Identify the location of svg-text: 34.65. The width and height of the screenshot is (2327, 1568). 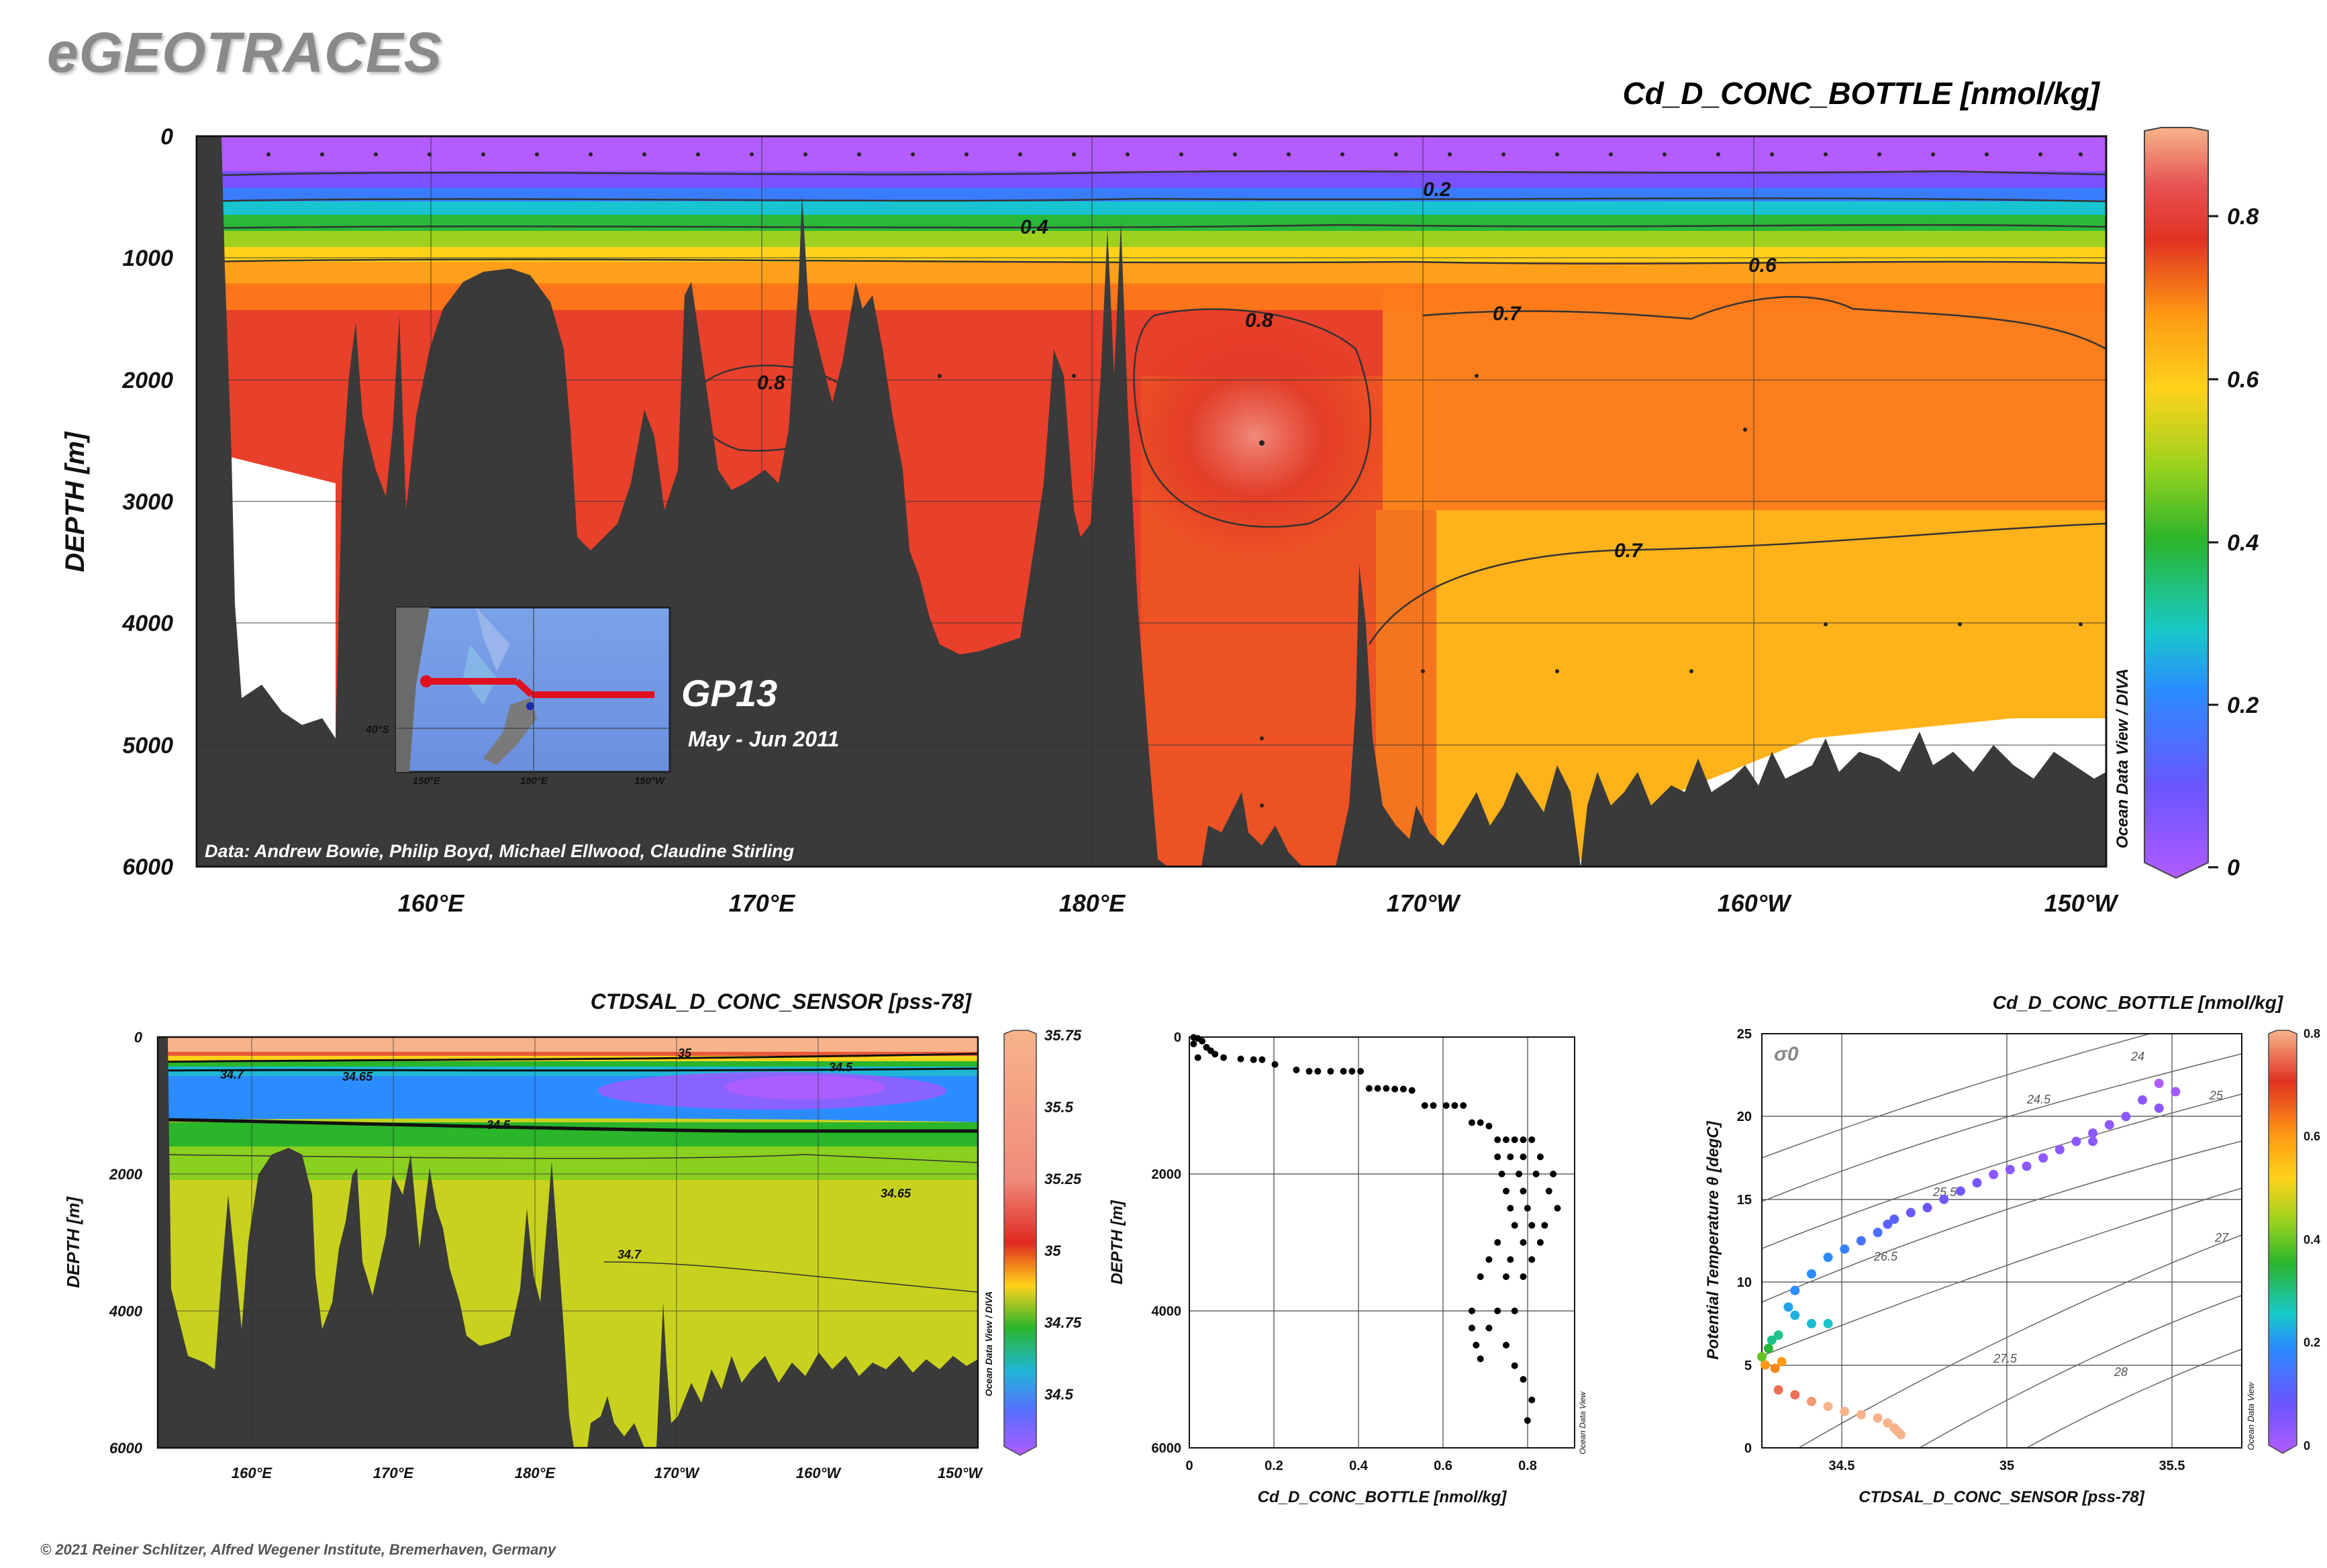
(357, 1077).